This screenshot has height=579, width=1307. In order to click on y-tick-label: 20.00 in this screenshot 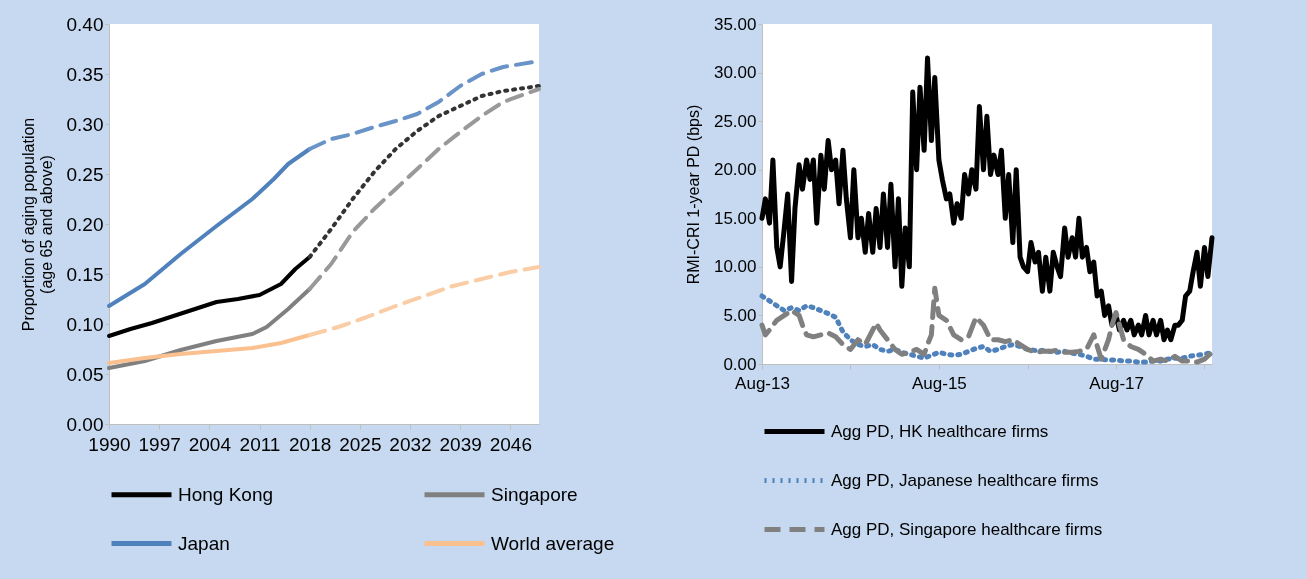, I will do `click(735, 170)`.